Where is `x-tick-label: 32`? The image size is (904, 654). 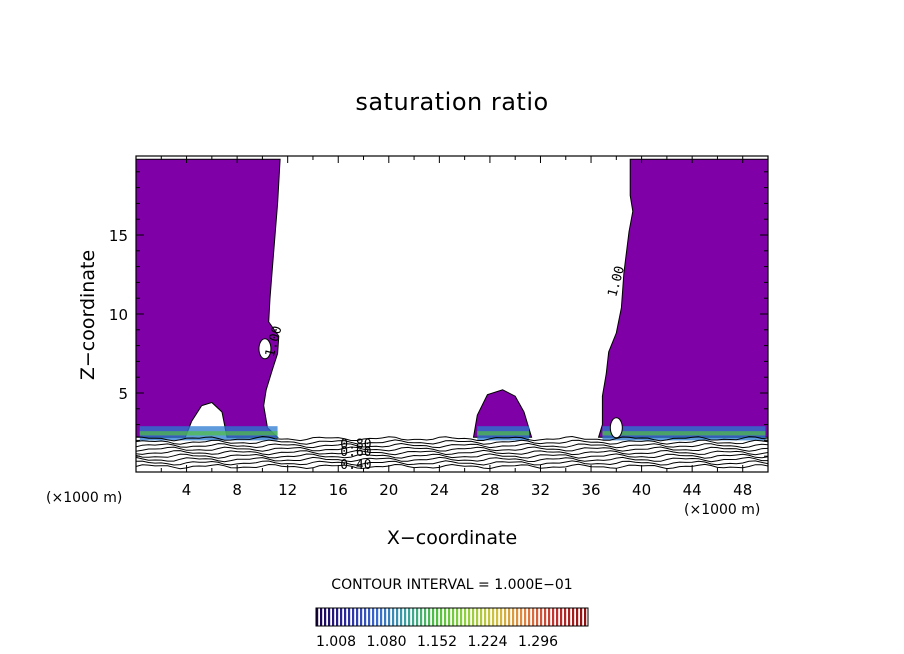 x-tick-label: 32 is located at coordinates (540, 490).